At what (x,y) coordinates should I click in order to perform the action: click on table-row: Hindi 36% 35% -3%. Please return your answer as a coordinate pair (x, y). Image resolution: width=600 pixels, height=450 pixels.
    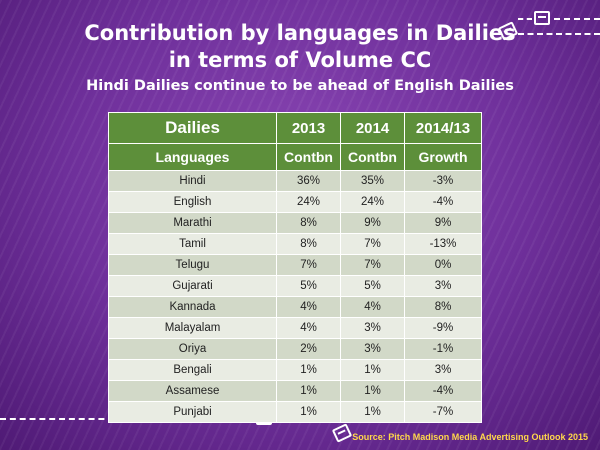
    Looking at the image, I should click on (295, 181).